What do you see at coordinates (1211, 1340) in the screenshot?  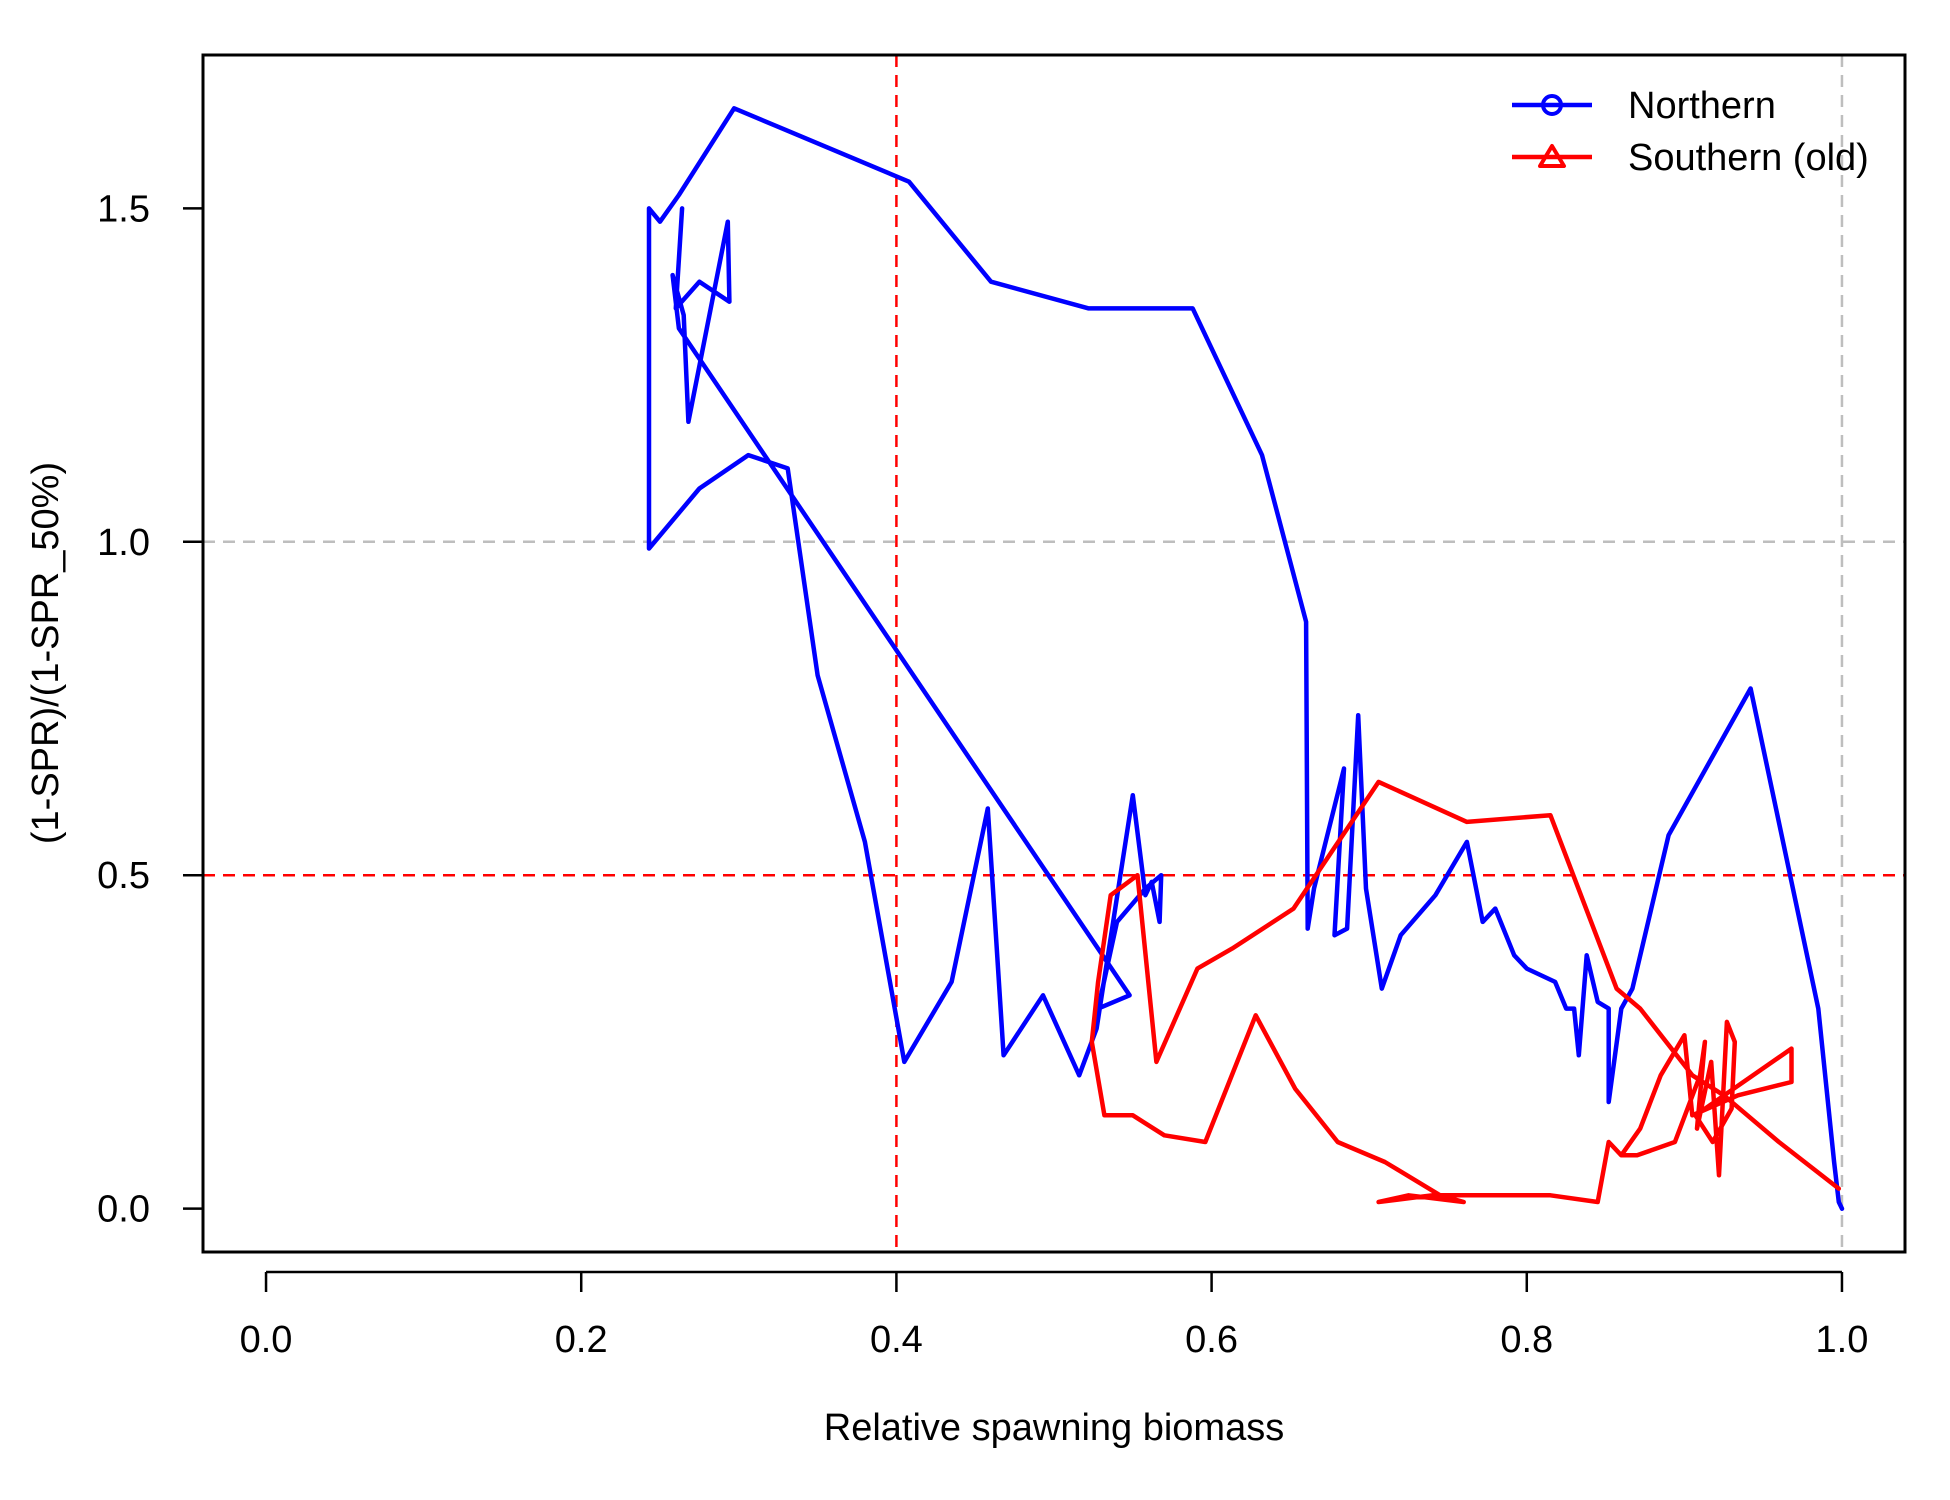 I see `x-tick-label: 0.6` at bounding box center [1211, 1340].